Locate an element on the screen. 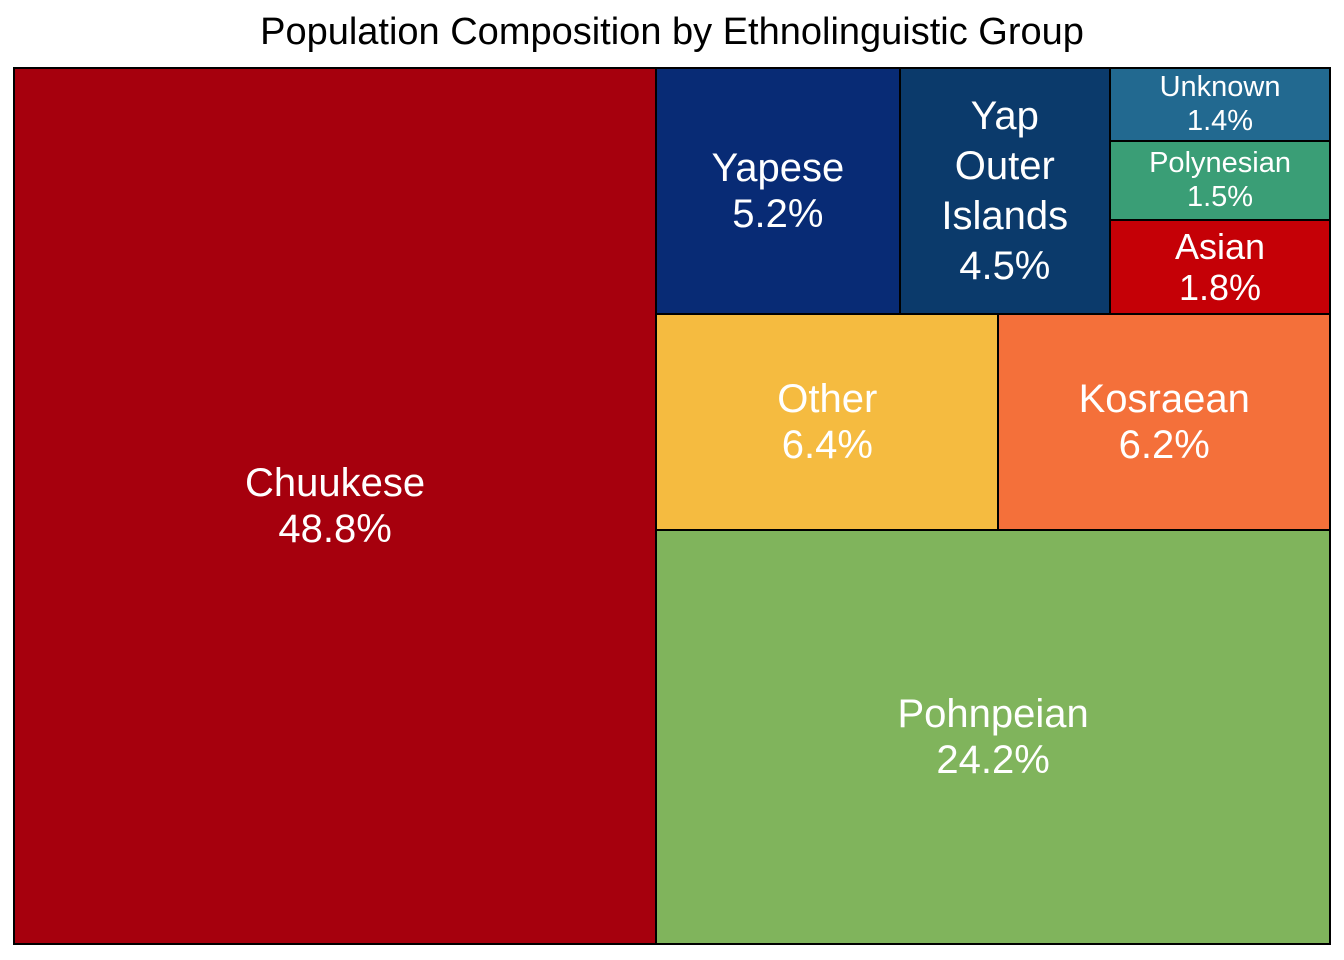 This screenshot has width=1344, height=960. tile-value: 1.8% is located at coordinates (1220, 288).